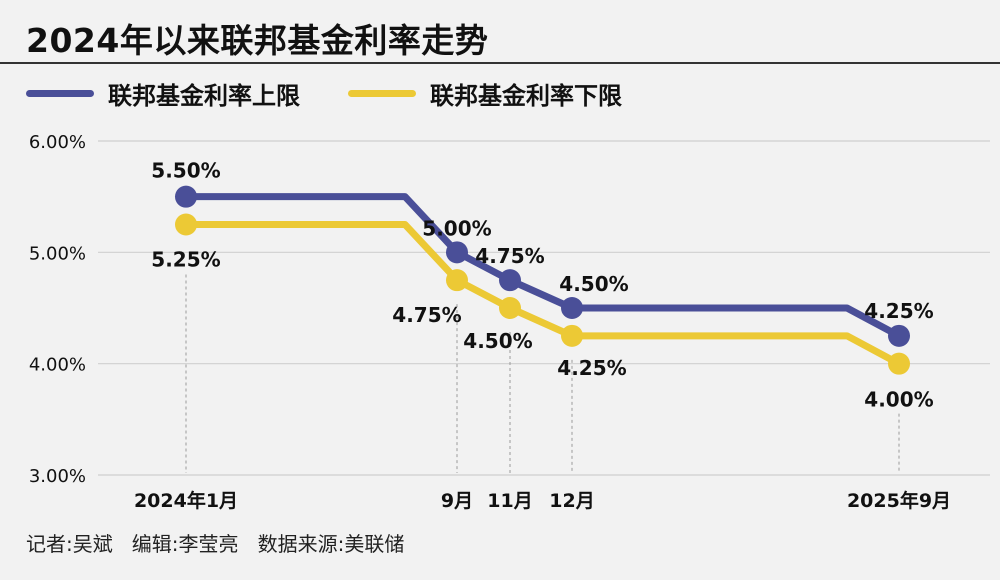 The height and width of the screenshot is (580, 1000). I want to click on legend-label-upper: 联邦基金利率上限, so click(204, 95).